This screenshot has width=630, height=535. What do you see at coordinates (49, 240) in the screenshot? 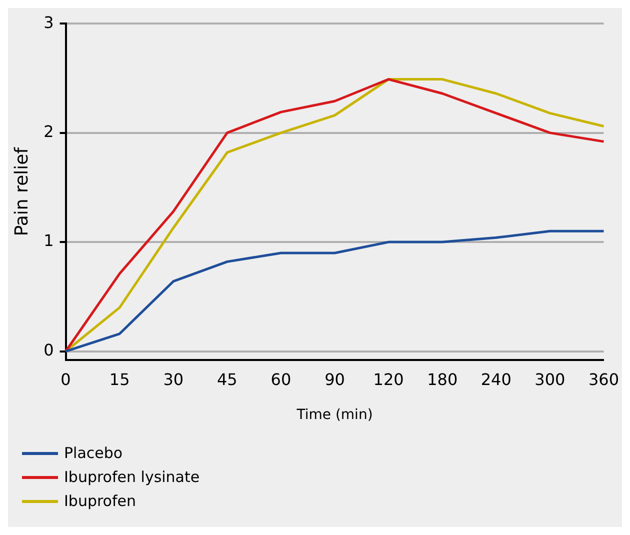
I see `y-tick-label: 1` at bounding box center [49, 240].